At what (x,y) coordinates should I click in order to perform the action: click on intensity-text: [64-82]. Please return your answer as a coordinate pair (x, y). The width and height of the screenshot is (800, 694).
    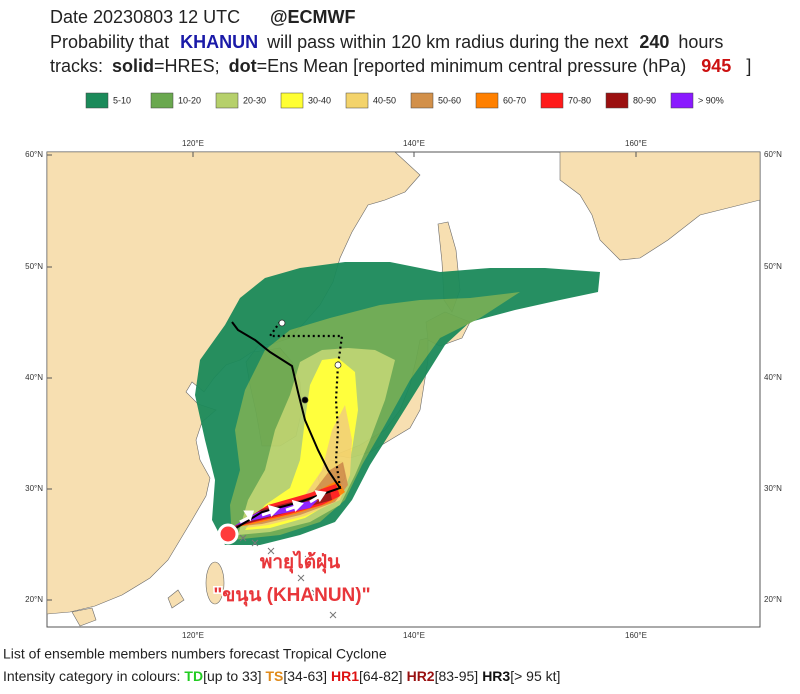
    Looking at the image, I should click on (381, 676).